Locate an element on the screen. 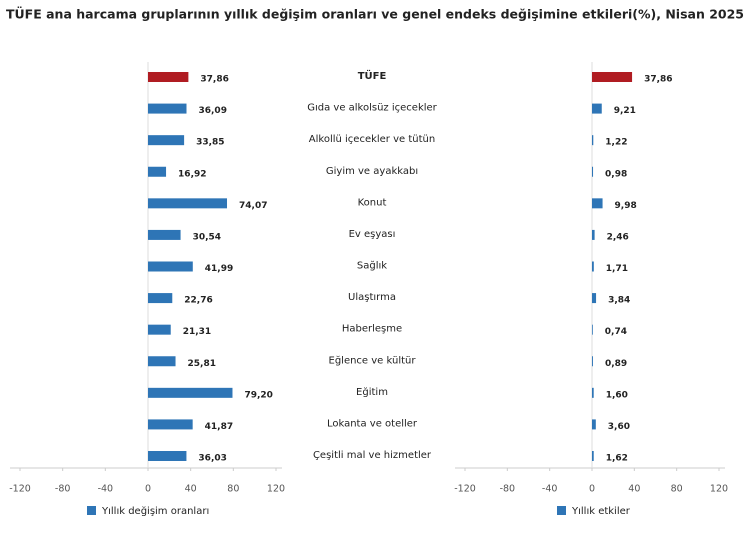  category-label: Ev eşyası is located at coordinates (372, 234).